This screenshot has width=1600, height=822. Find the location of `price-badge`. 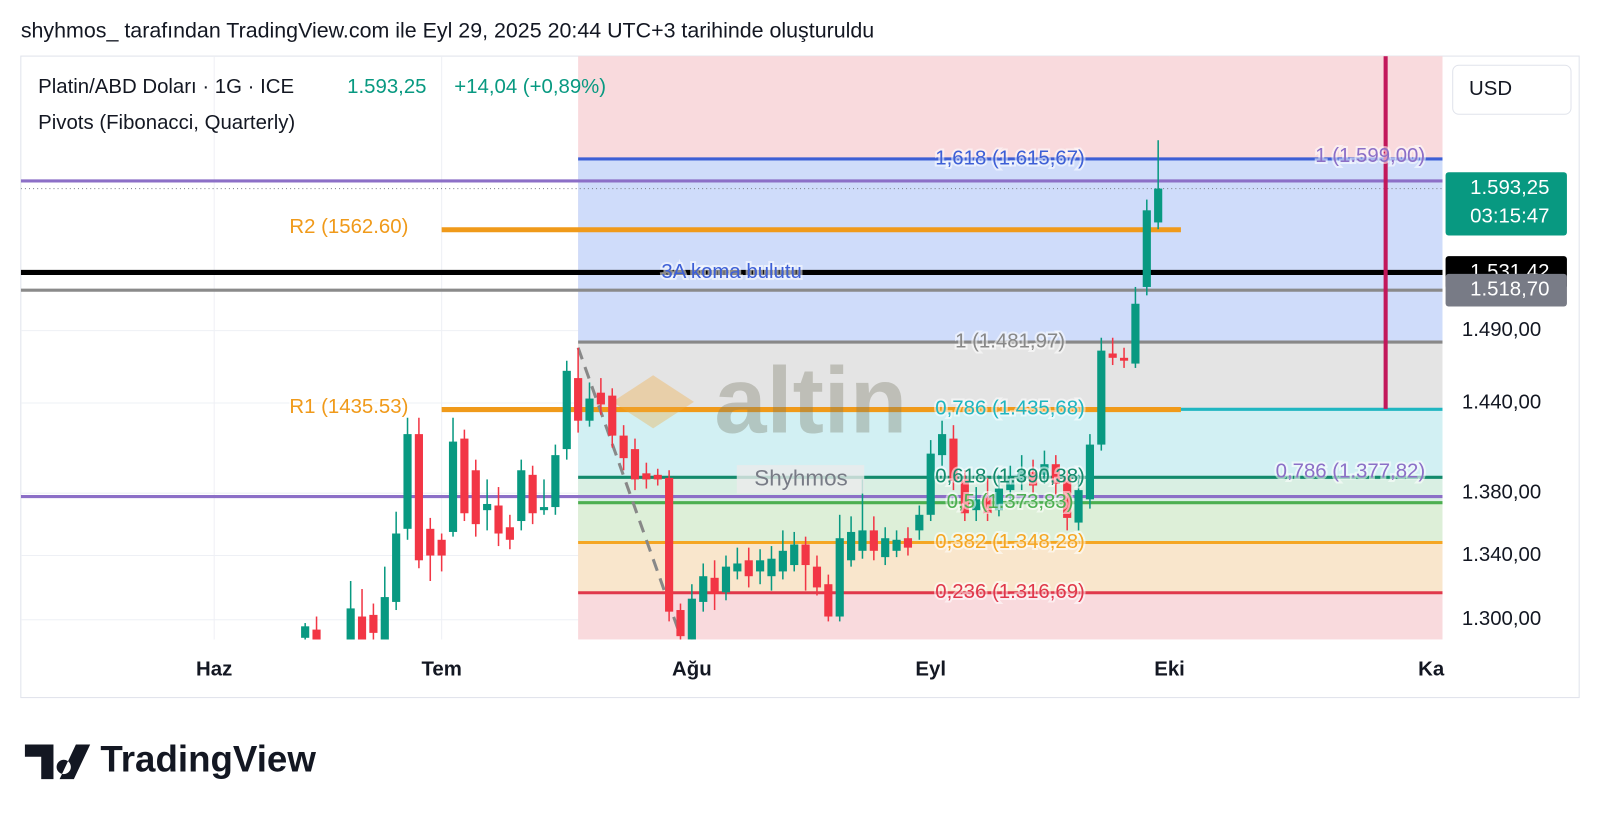

price-badge is located at coordinates (1506, 290).